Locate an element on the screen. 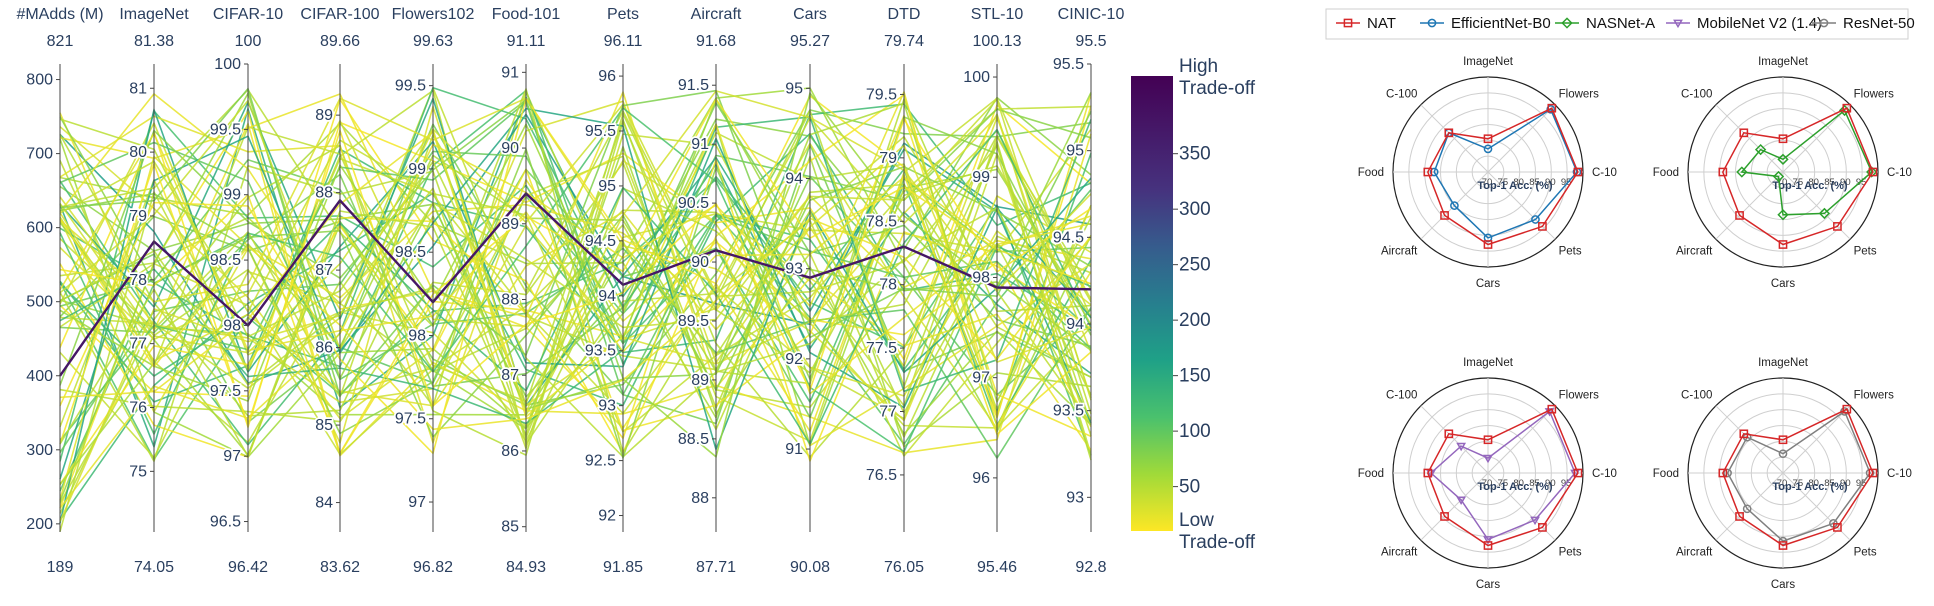  colorbar-tick-label: 300 is located at coordinates (1195, 209).